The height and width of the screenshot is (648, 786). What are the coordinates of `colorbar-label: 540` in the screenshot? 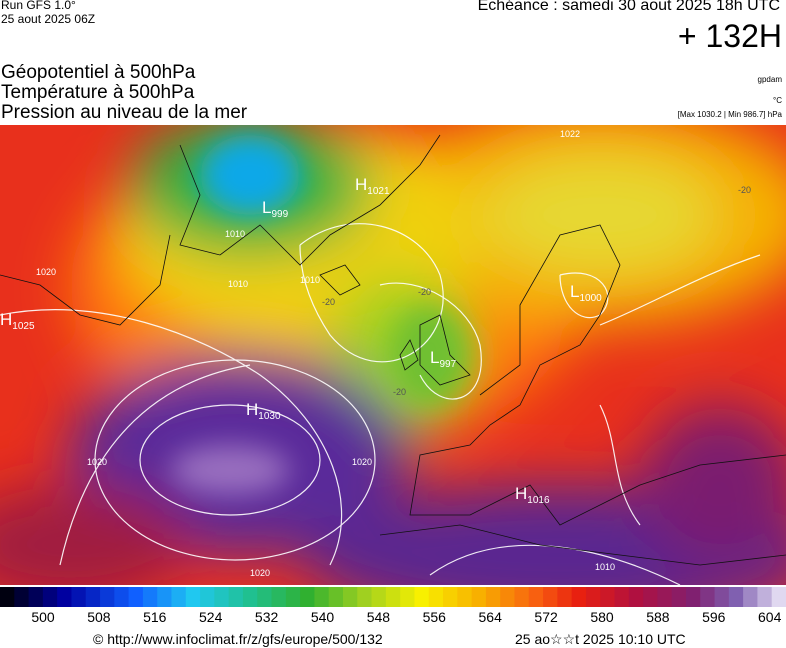 It's located at (322, 617).